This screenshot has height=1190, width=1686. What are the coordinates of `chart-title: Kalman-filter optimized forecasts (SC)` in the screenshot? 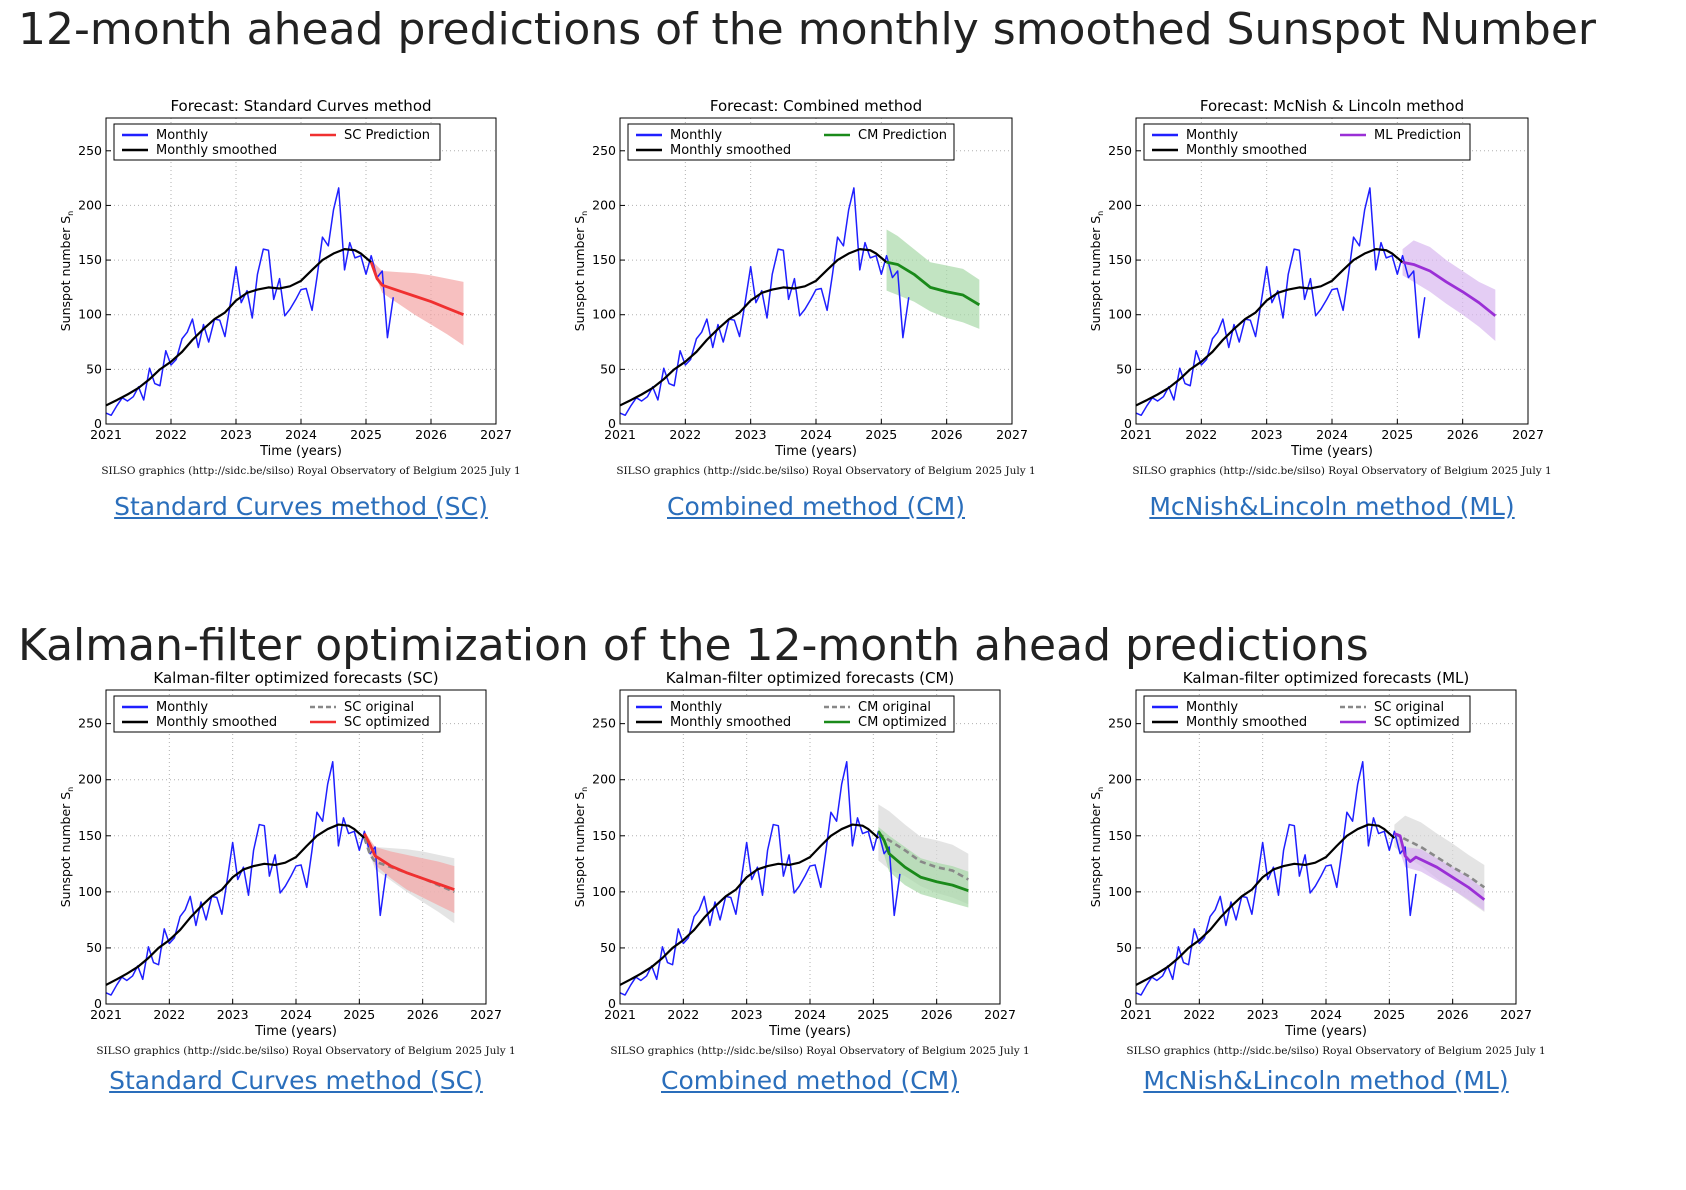 It's located at (295, 678).